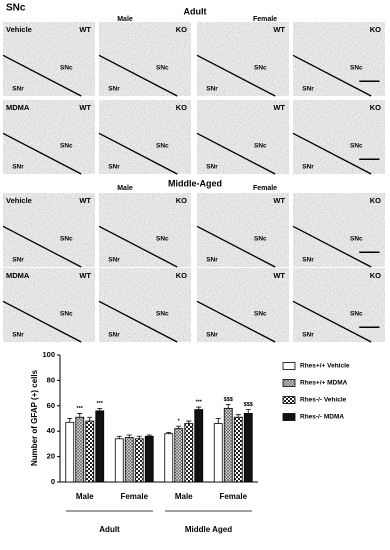 The width and height of the screenshot is (390, 550). Describe the element at coordinates (19, 29) in the screenshot. I see `treatment-label: Vehicle` at that location.